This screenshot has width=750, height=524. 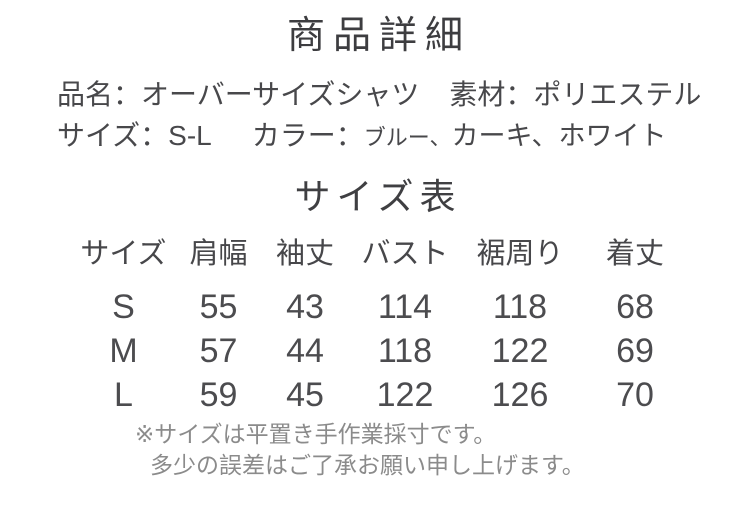 I want to click on table-row-s: S 55 43 114 118 68, so click(x=382, y=307).